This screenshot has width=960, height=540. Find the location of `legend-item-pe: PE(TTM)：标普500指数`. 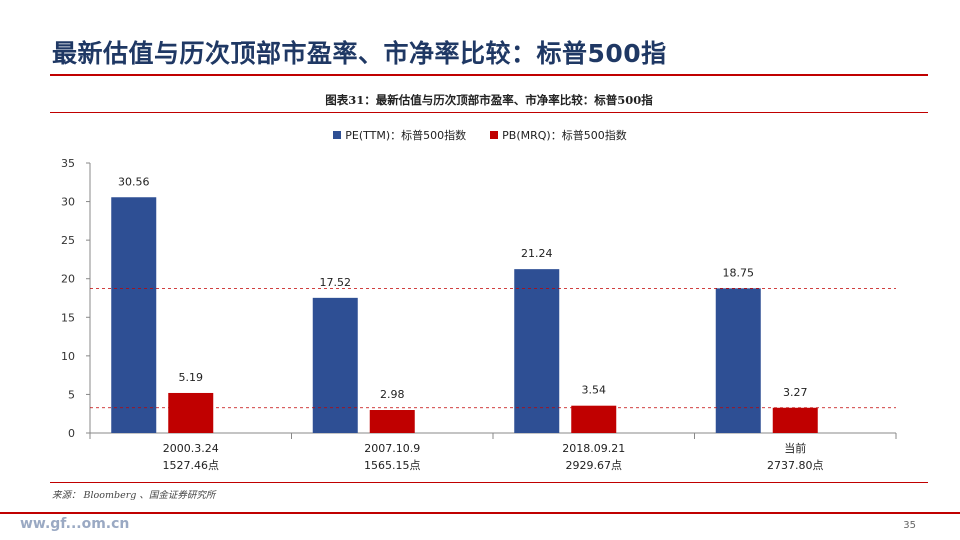

legend-item-pe: PE(TTM)：标普500指数 is located at coordinates (399, 135).